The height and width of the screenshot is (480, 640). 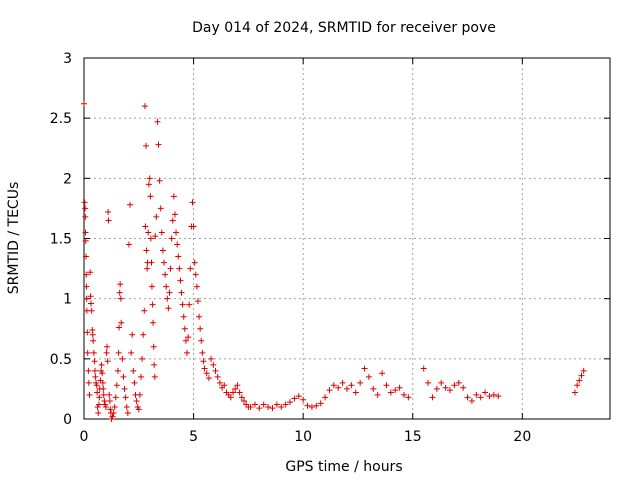 I want to click on y-tick-label: 3, so click(x=67, y=59).